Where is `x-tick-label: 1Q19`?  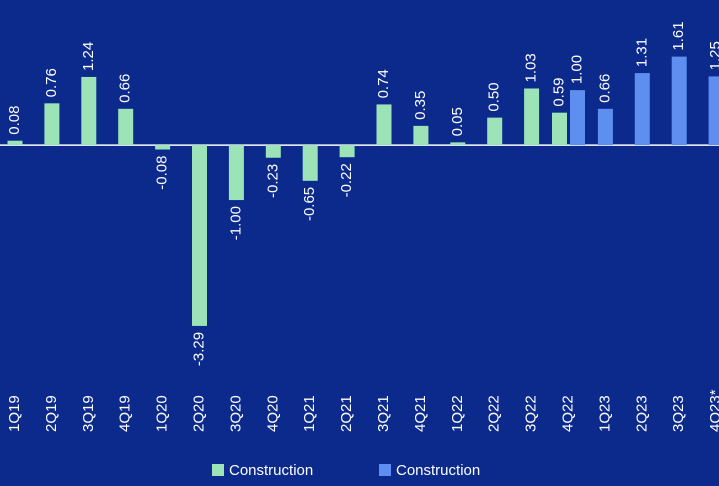
x-tick-label: 1Q19 is located at coordinates (14, 413).